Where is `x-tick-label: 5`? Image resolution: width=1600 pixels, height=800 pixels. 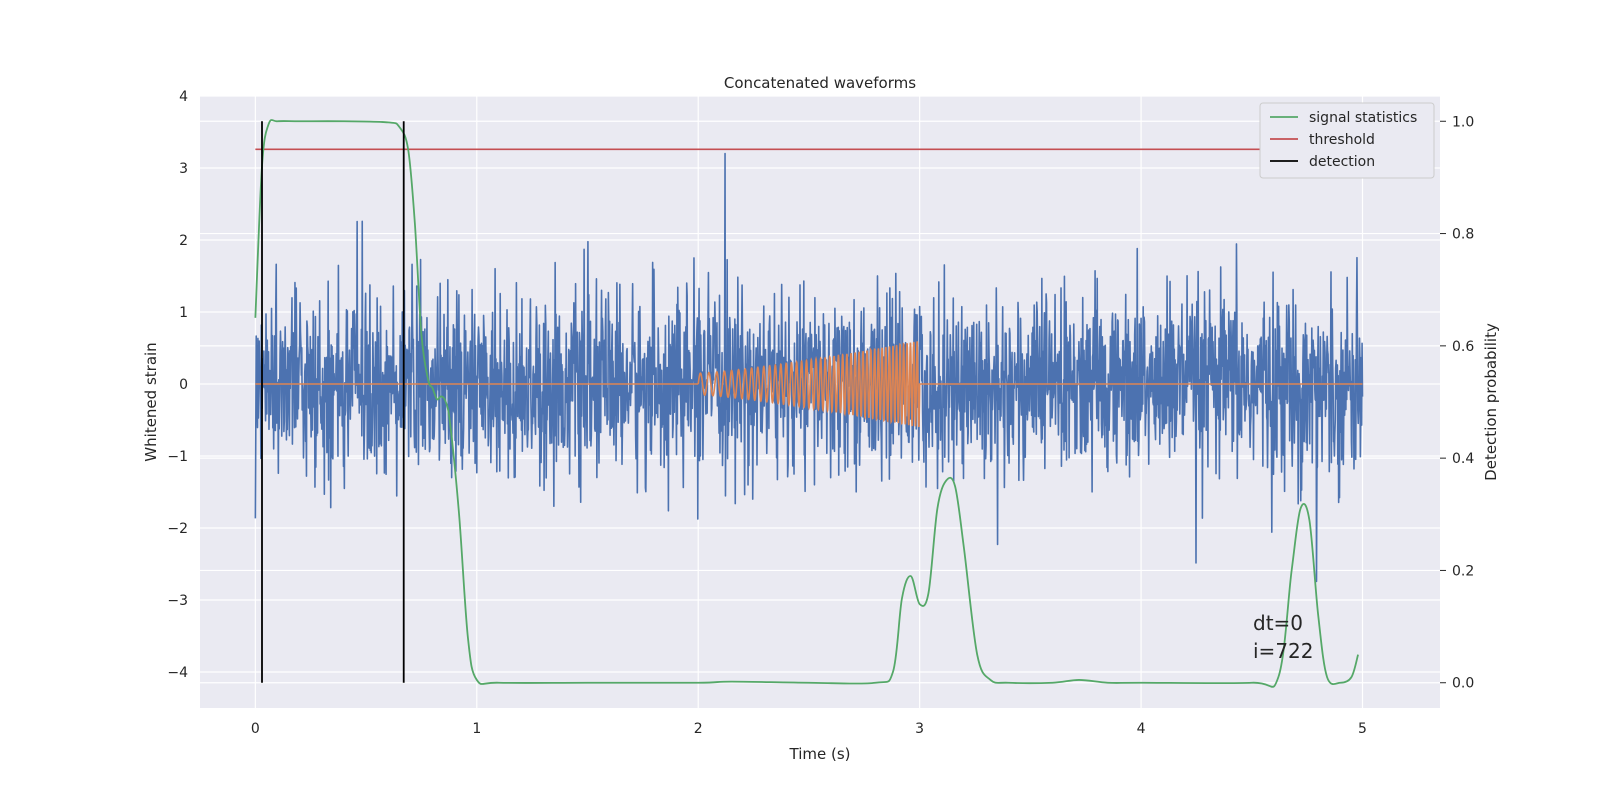
x-tick-label: 5 is located at coordinates (1362, 729).